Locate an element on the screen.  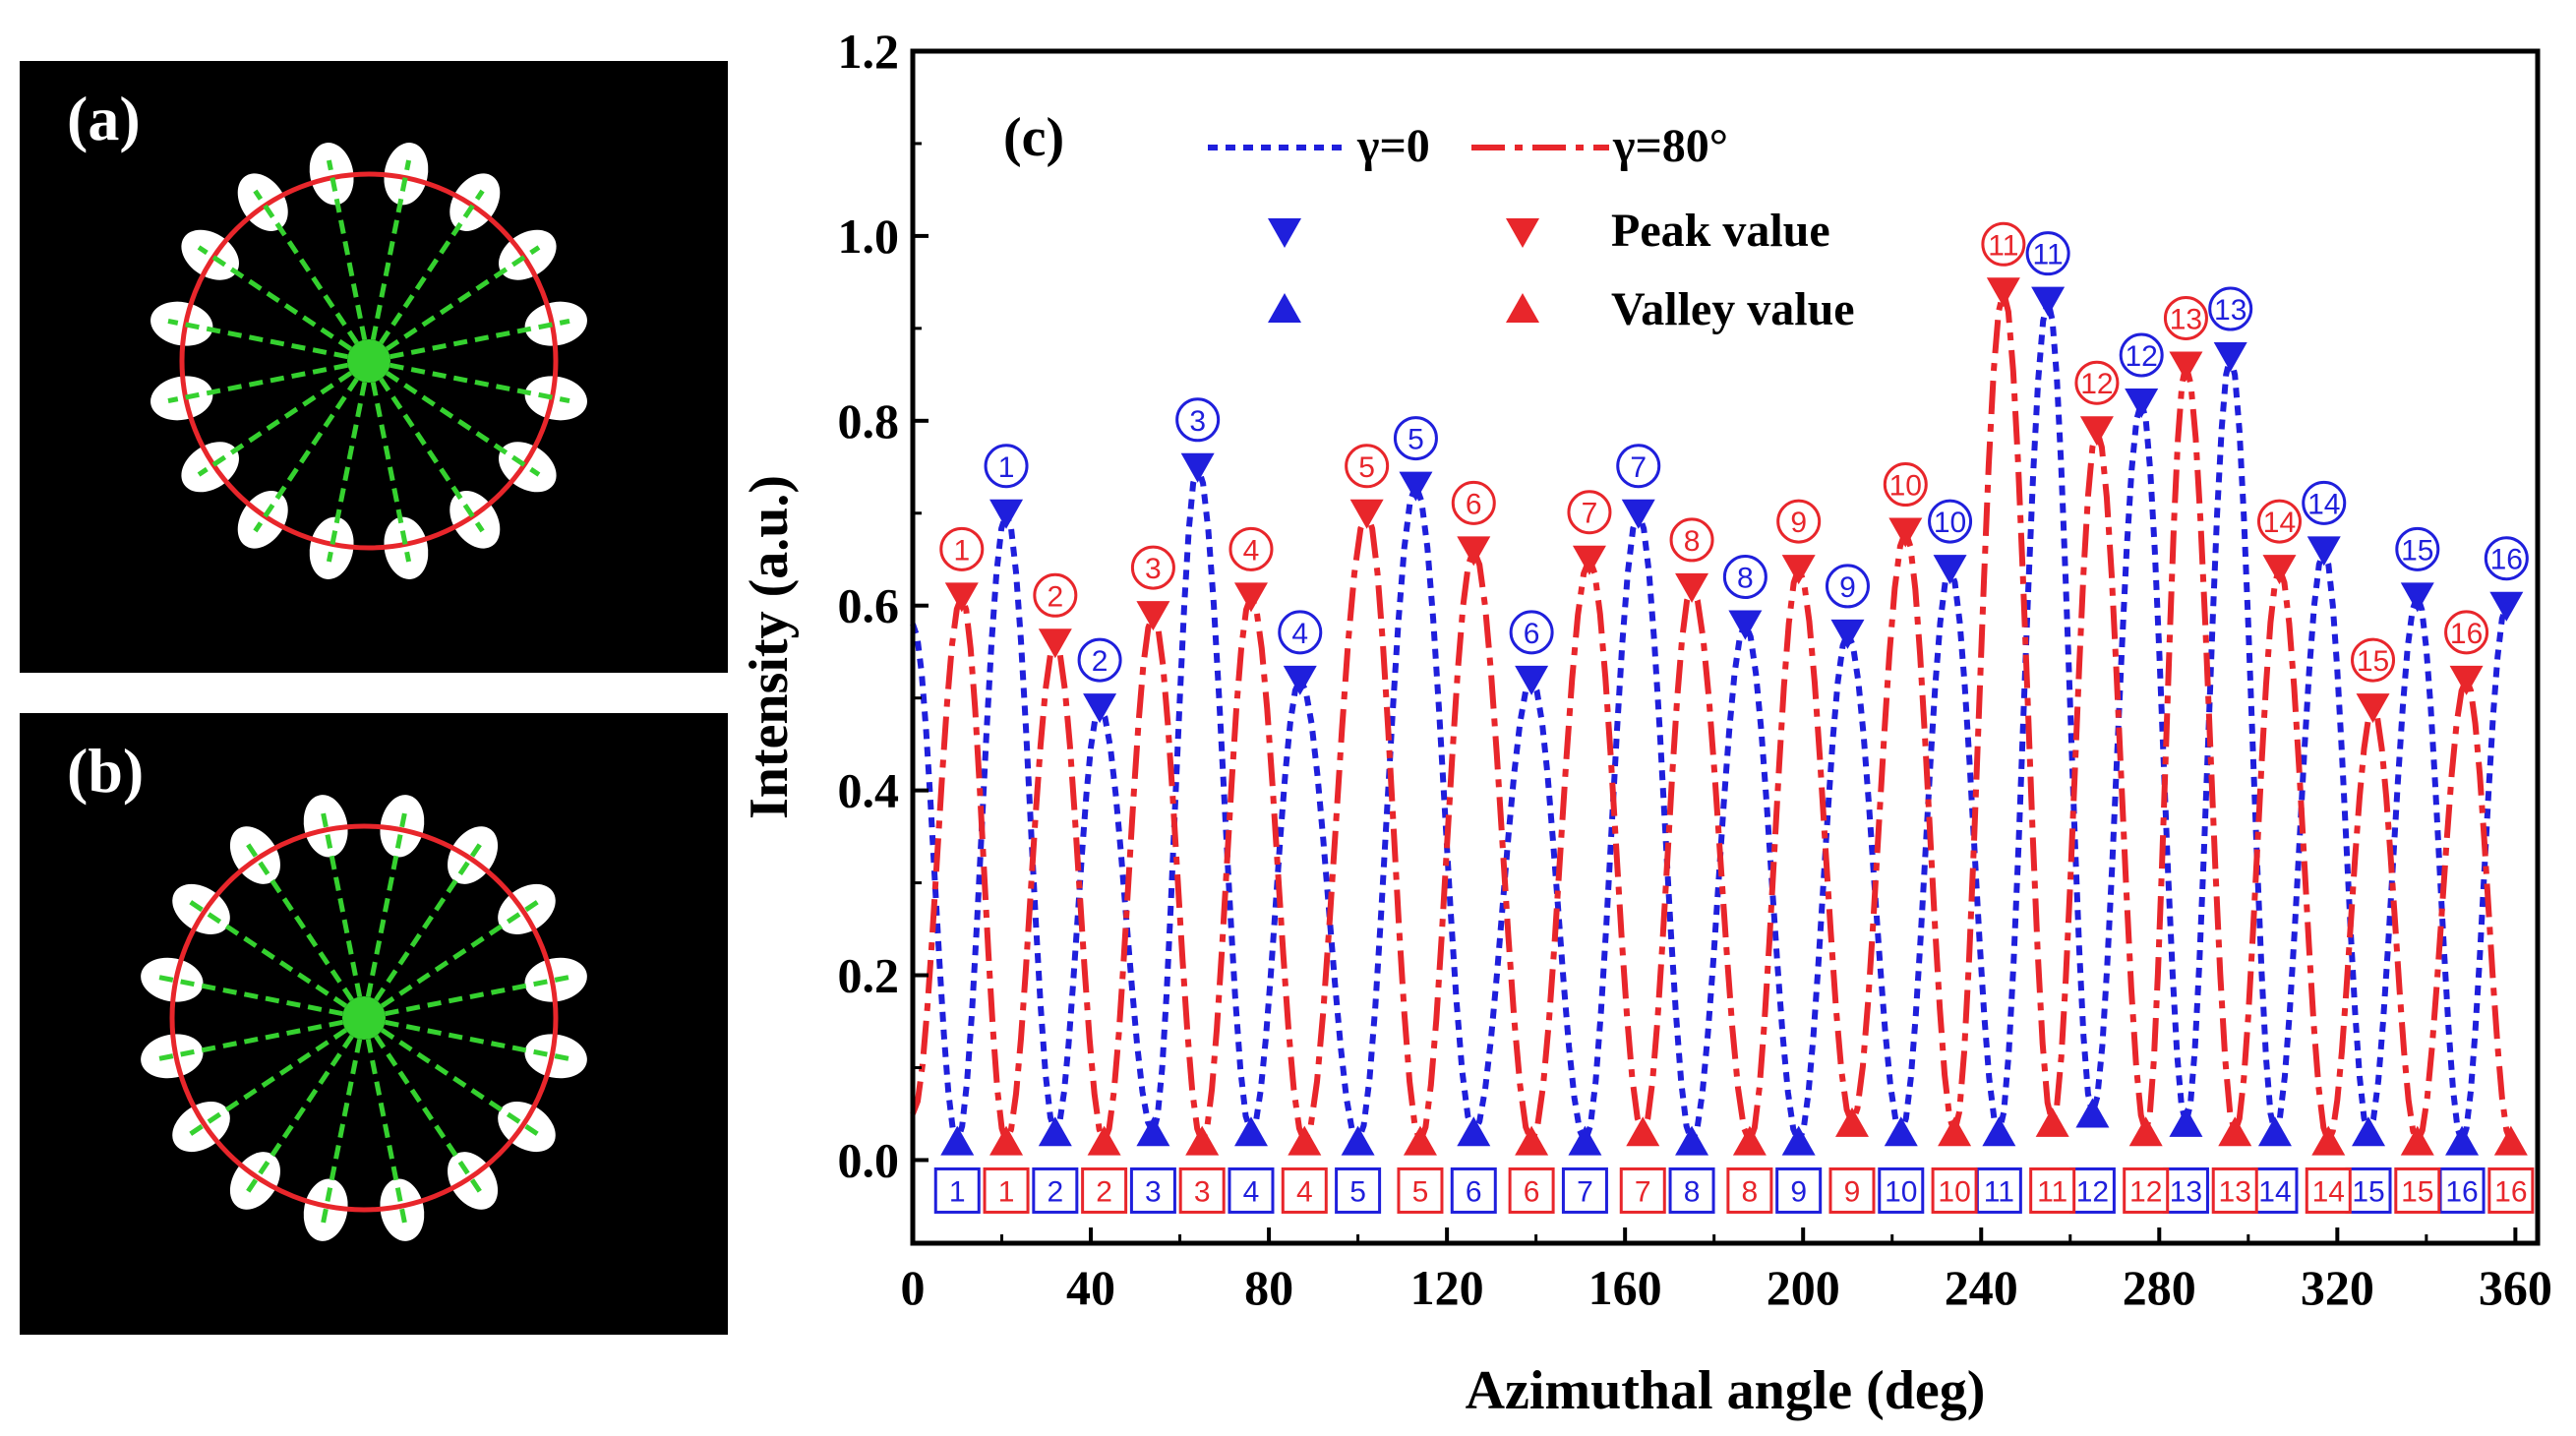
pattern-ring is located at coordinates (369, 361).